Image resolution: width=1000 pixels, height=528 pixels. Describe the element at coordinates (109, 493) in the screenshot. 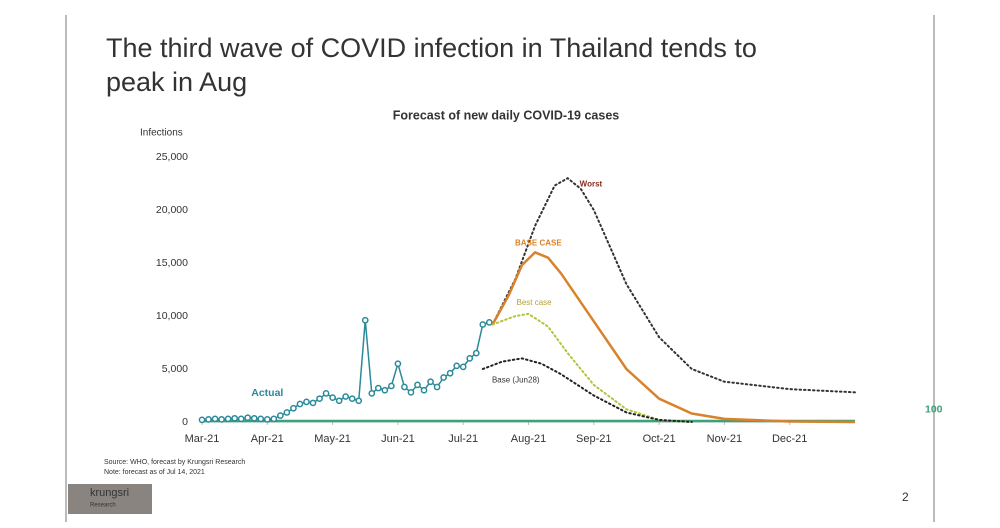

I see `logo-name: krungsri` at that location.